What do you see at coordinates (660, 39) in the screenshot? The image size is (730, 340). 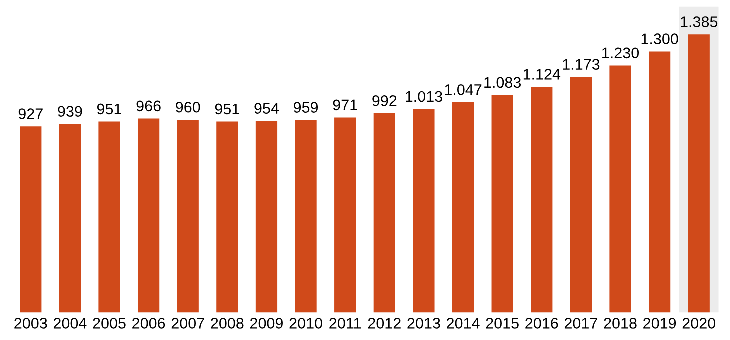 I see `data-label: 1.300` at bounding box center [660, 39].